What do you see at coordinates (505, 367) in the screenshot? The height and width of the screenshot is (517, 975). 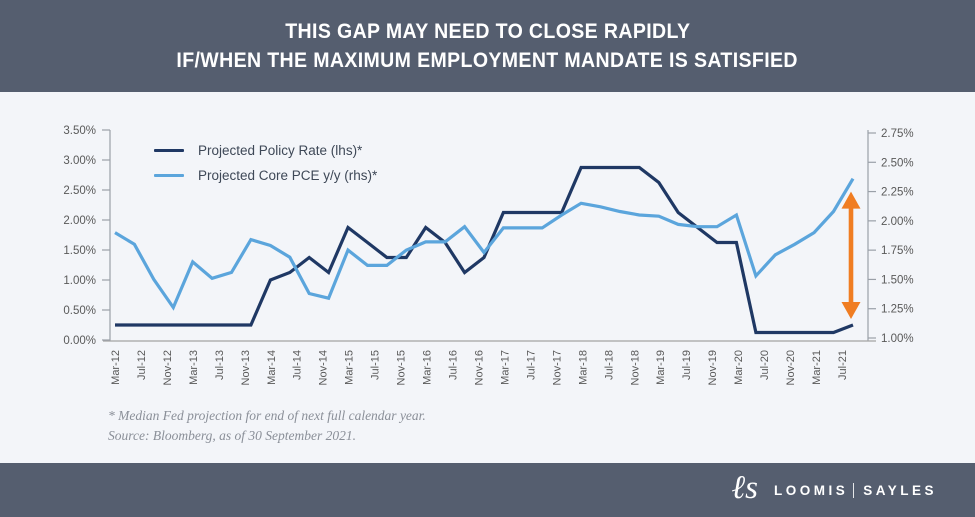 I see `svg-text: Mar-17` at bounding box center [505, 367].